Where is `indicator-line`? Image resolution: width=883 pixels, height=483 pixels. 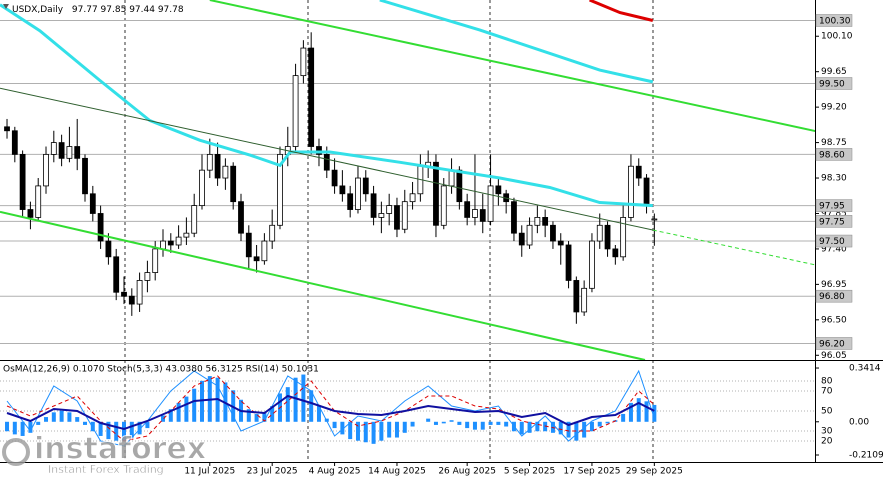
indicator-line is located at coordinates (733, 247).